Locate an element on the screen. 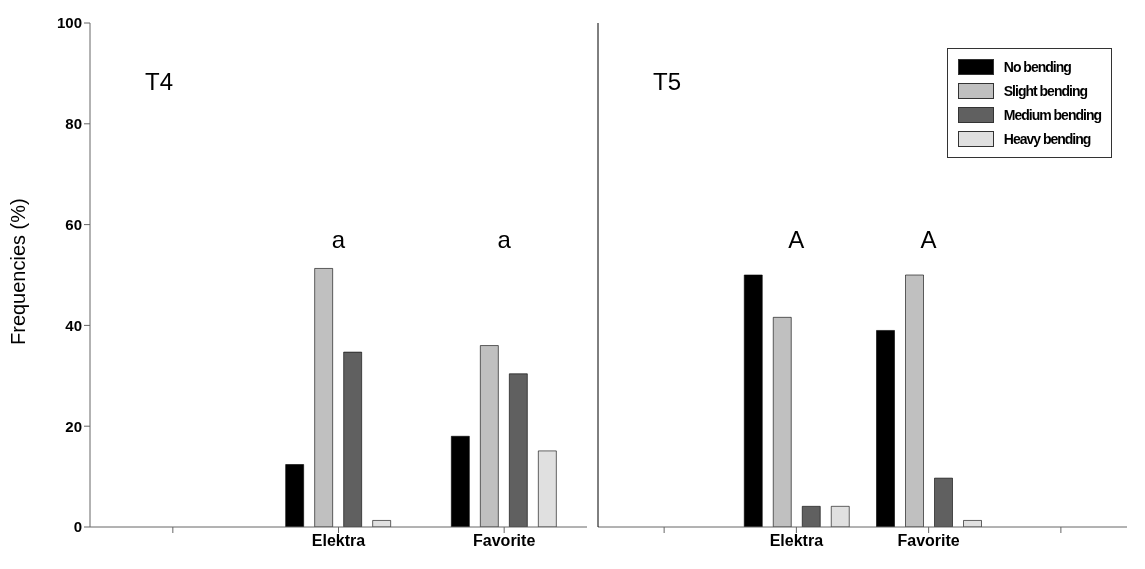 This screenshot has height=569, width=1145. annotation: T4 is located at coordinates (159, 82).